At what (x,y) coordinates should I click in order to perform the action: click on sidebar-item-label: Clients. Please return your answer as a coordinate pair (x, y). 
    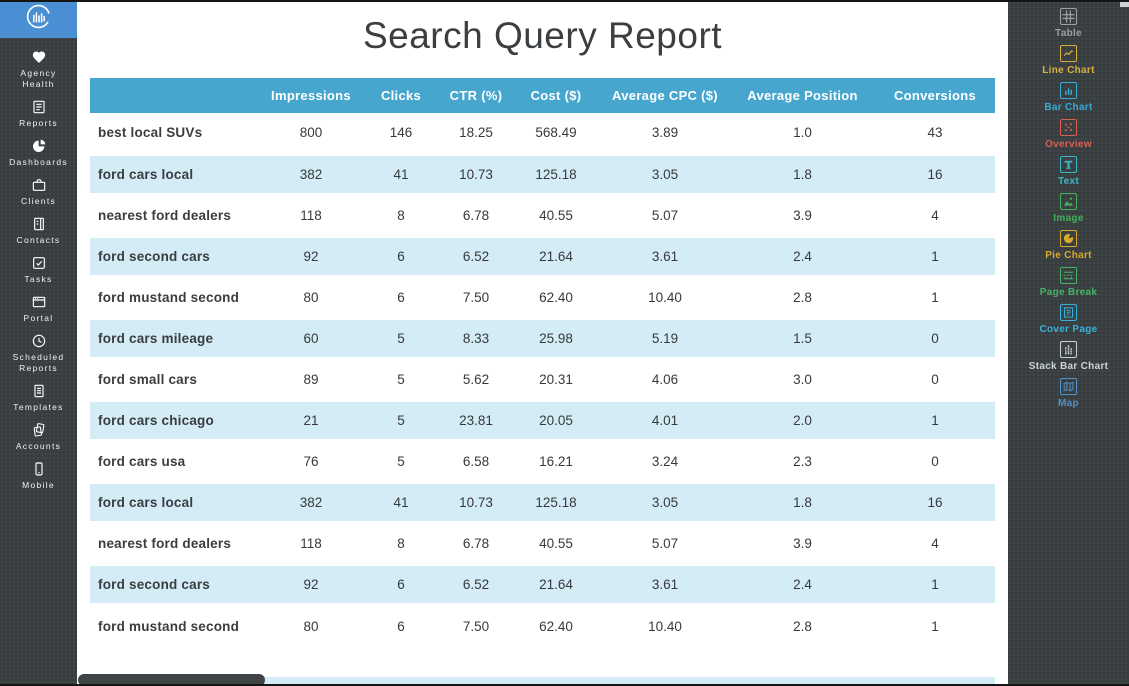
    Looking at the image, I should click on (38, 201).